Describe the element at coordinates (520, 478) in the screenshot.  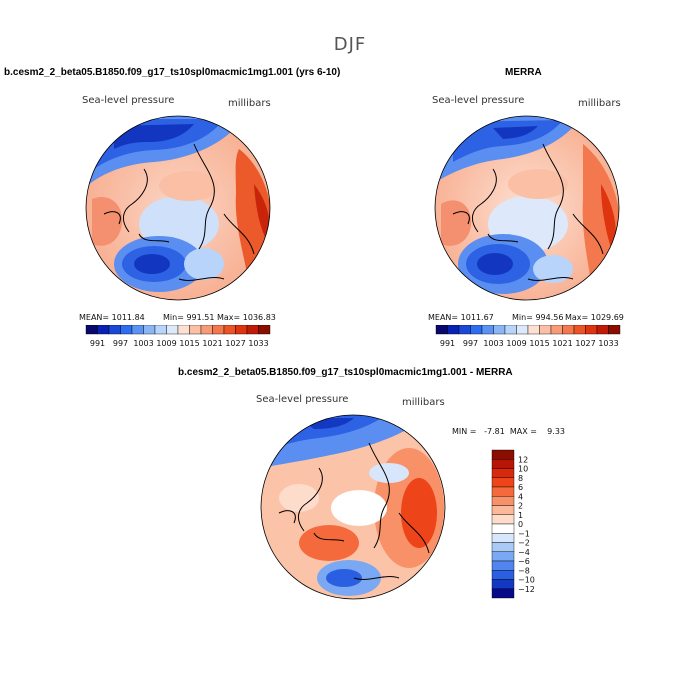
I see `colorbar-tick-label: 8` at that location.